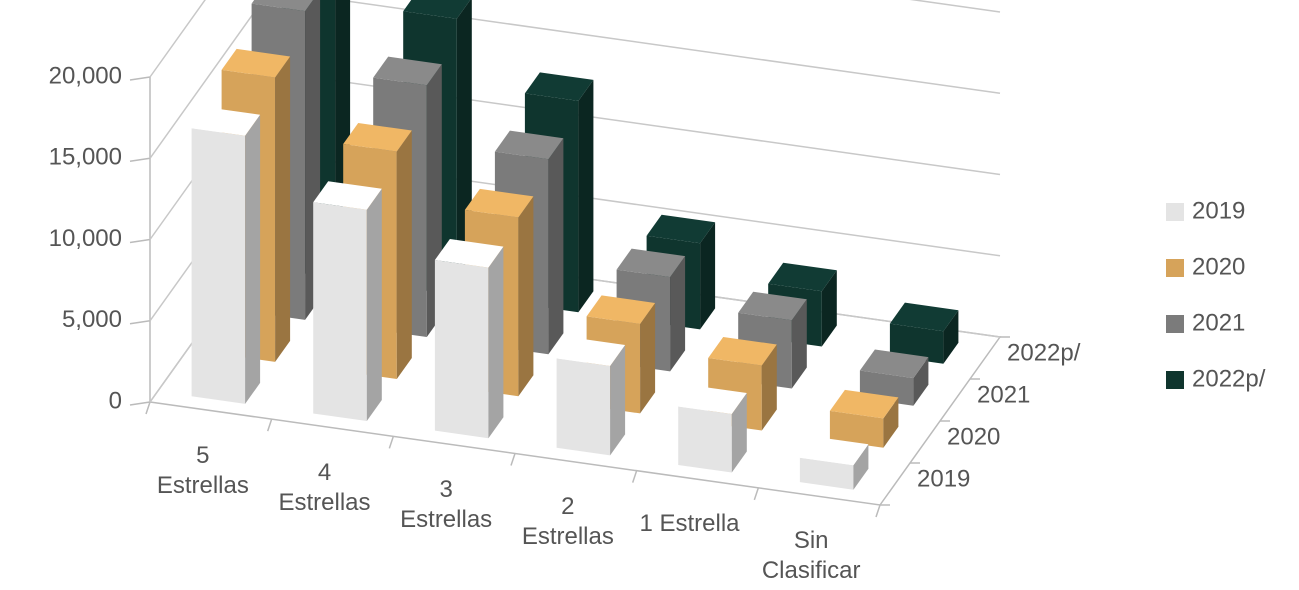  Describe the element at coordinates (85, 157) in the screenshot. I see `y-tick-label: 15,000` at that location.